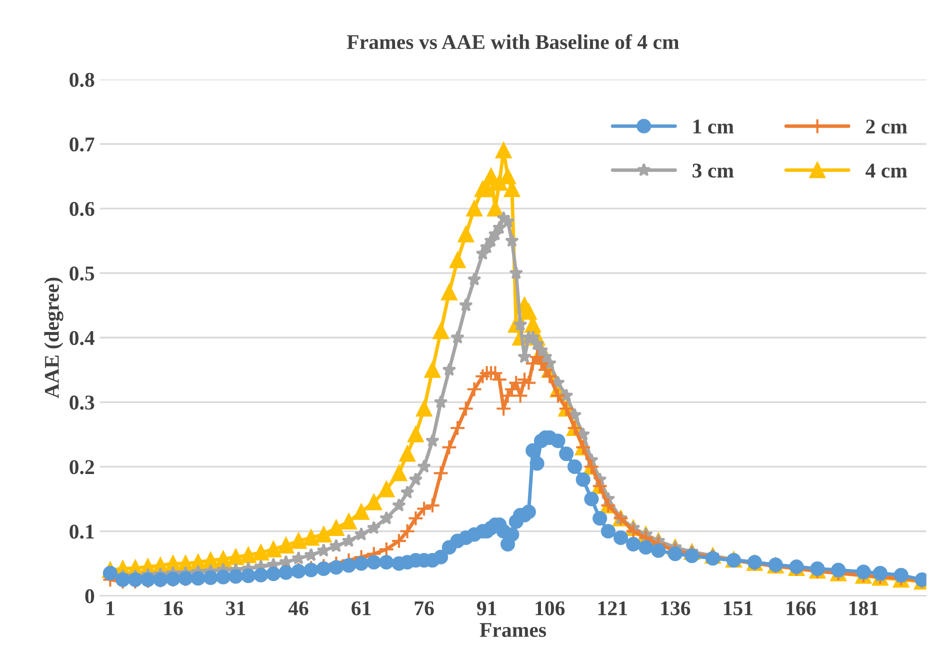 The width and height of the screenshot is (950, 662). What do you see at coordinates (82, 273) in the screenshot?
I see `y-tick-label: 0.5` at bounding box center [82, 273].